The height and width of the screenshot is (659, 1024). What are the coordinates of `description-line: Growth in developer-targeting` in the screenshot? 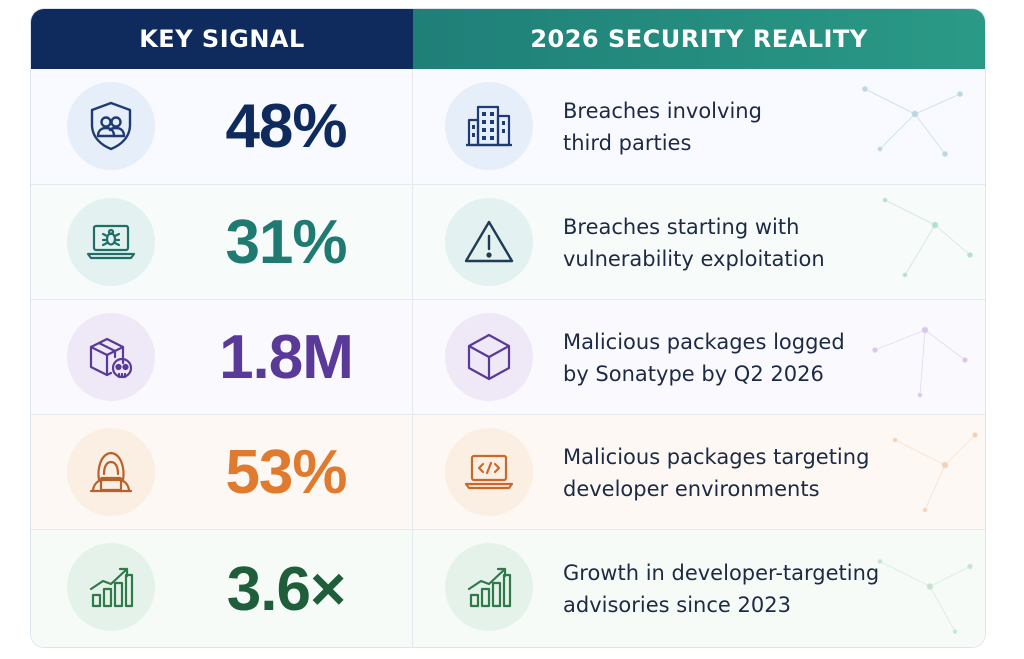 It's located at (721, 573).